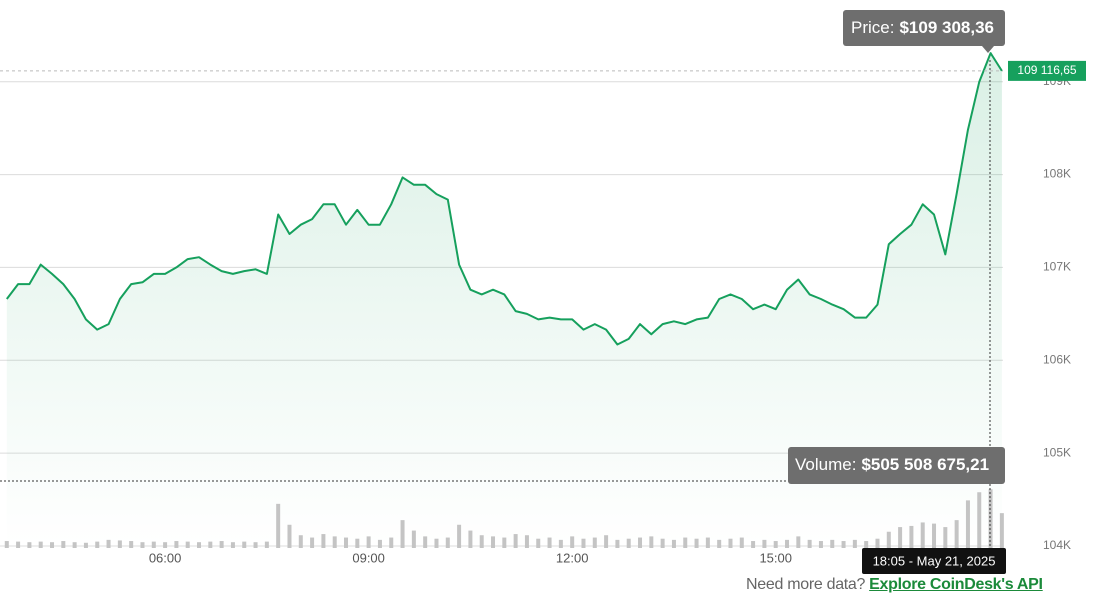  Describe the element at coordinates (946, 27) in the screenshot. I see `tooltip-value: $109 308,36` at that location.